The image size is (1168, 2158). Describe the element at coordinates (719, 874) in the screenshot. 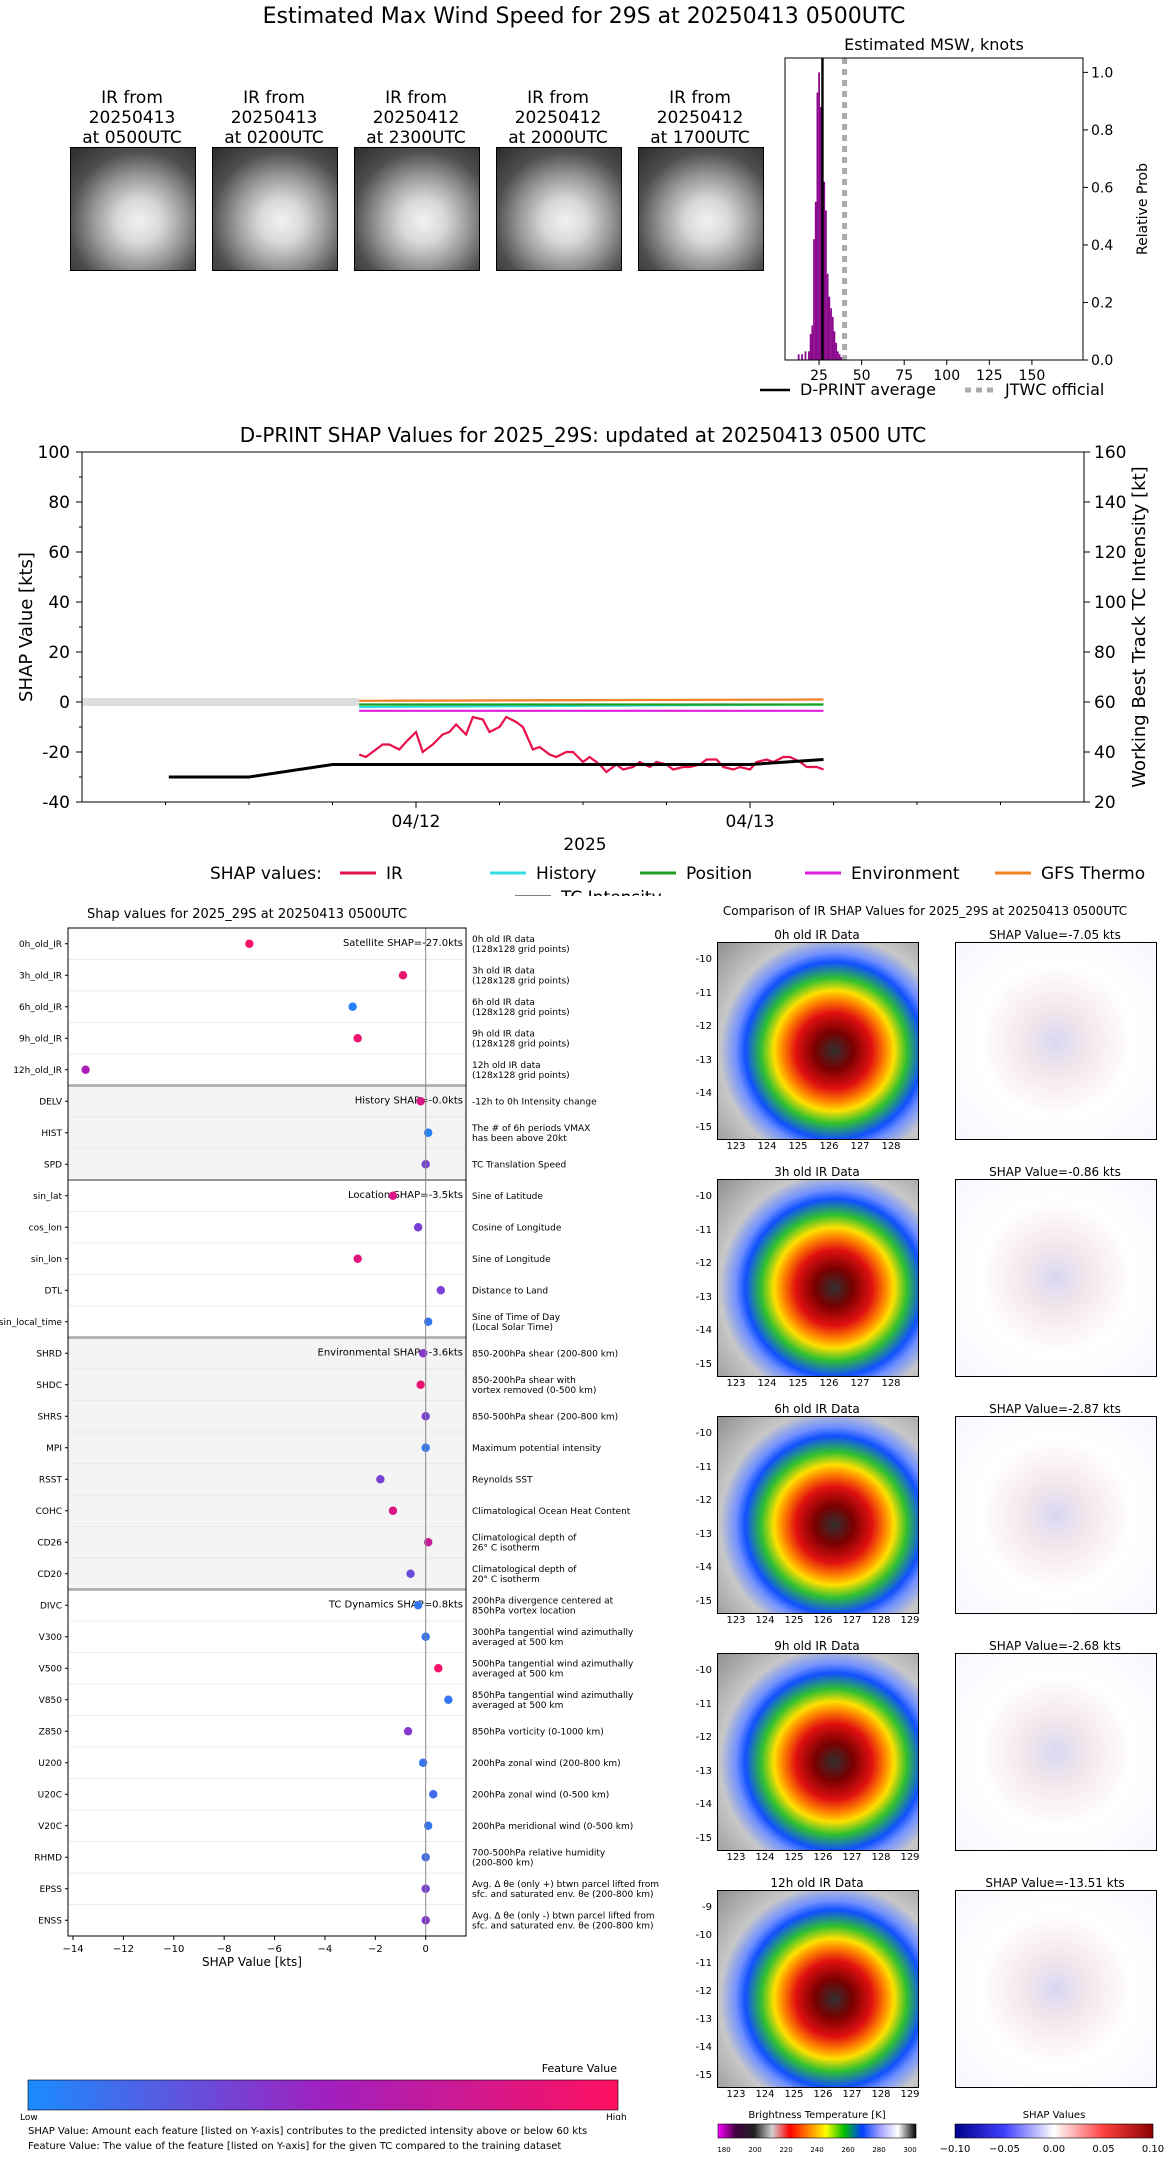

I see `ts-legend-label: Position` at that location.